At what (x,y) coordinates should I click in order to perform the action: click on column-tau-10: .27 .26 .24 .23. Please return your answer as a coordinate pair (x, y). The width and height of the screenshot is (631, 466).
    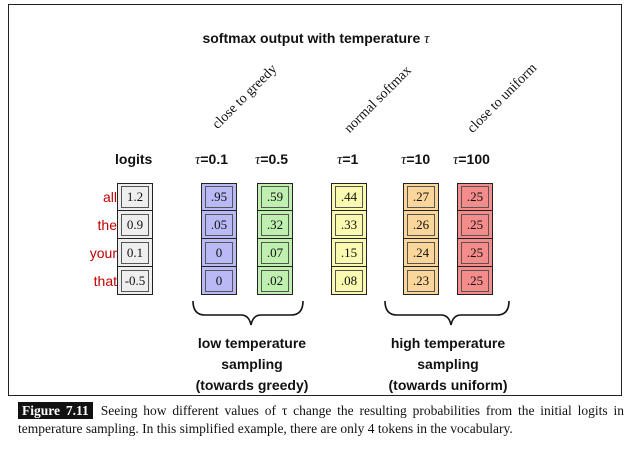
    Looking at the image, I should click on (421, 239).